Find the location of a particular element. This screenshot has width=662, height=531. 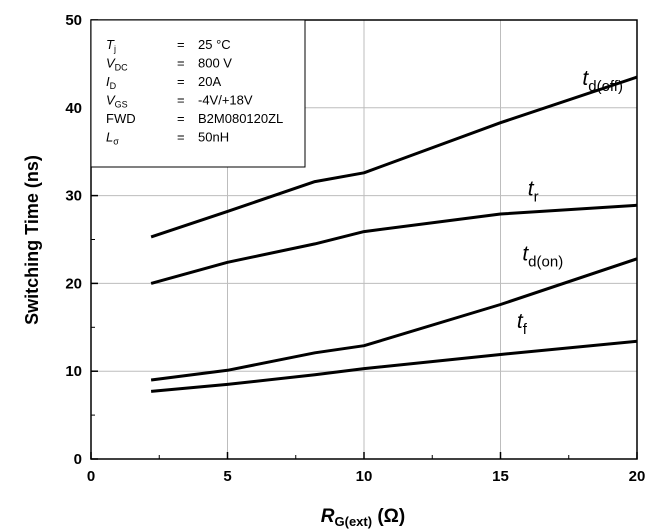

test-conditions-frame is located at coordinates (198, 93).